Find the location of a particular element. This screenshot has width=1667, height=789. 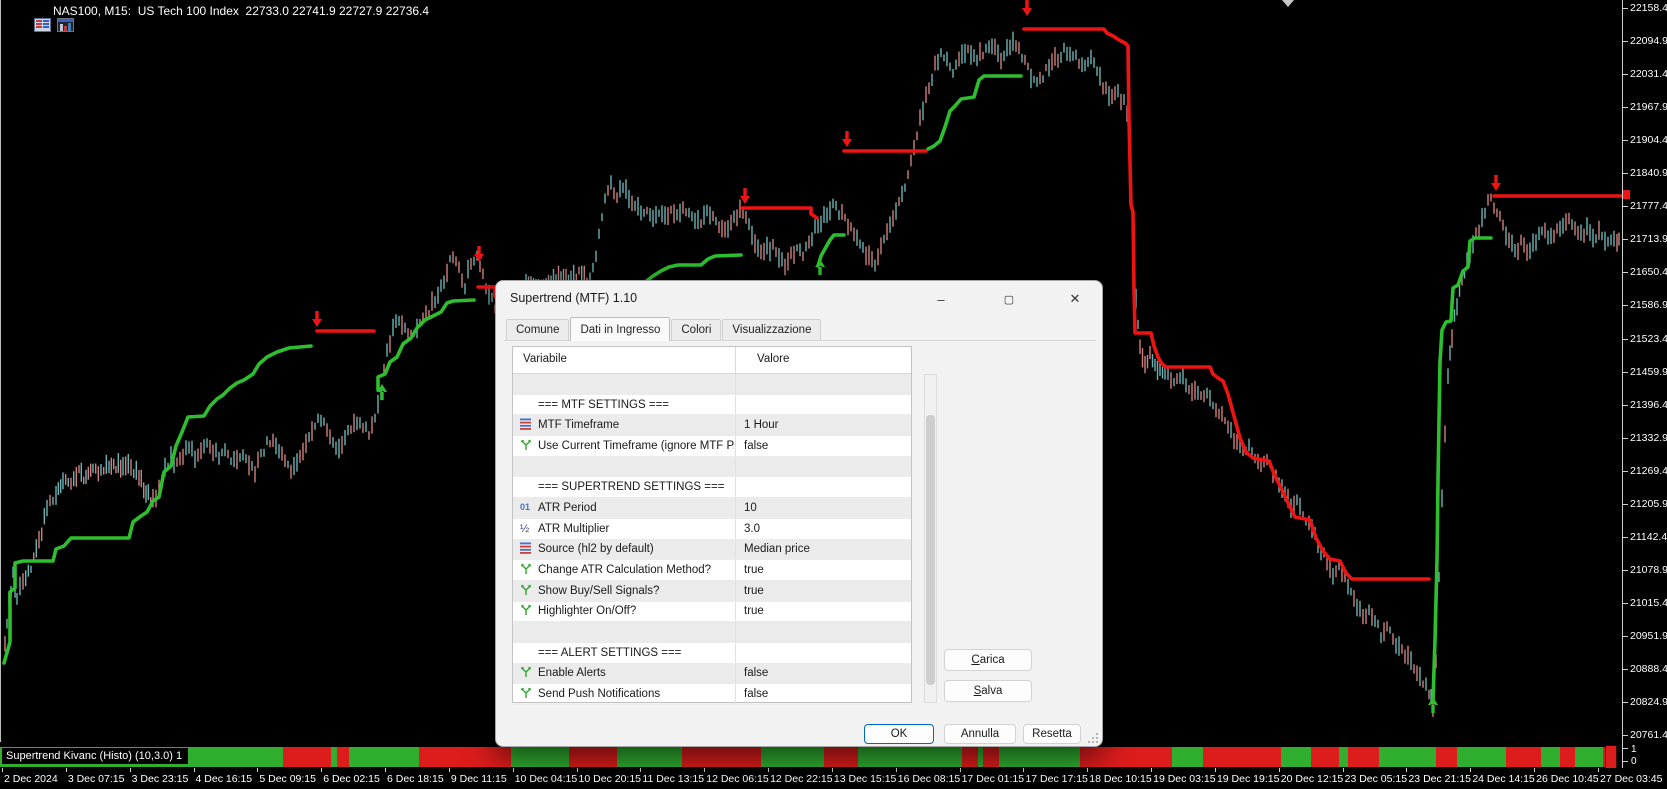

histogram-scale-tick-bottom is located at coordinates (1625, 761).